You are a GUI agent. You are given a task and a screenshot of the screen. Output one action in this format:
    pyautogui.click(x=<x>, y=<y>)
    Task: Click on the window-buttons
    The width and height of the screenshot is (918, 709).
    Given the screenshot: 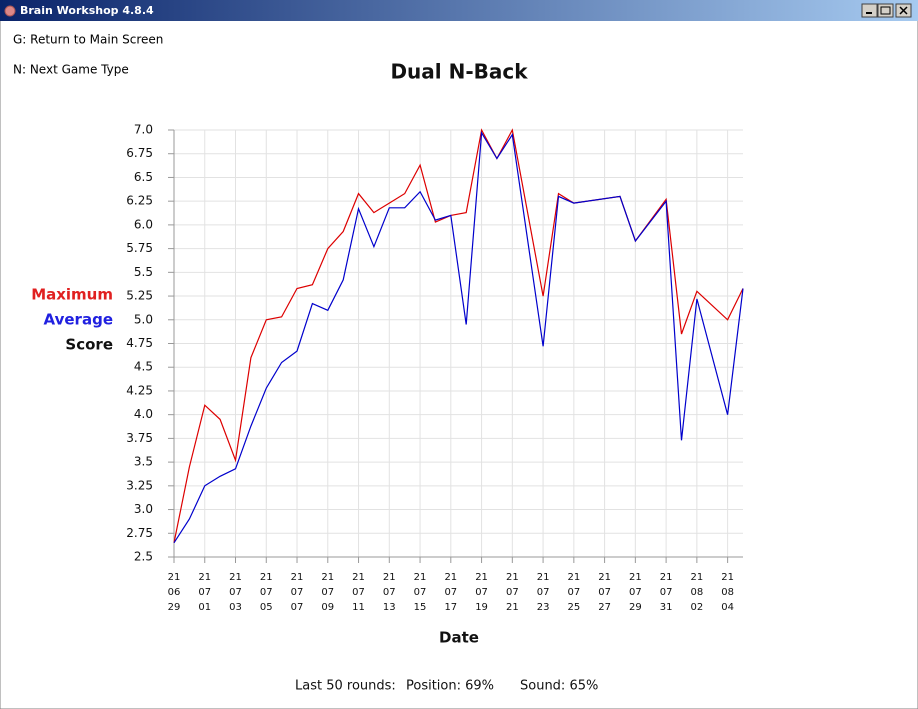 What is the action you would take?
    pyautogui.click(x=886, y=10)
    